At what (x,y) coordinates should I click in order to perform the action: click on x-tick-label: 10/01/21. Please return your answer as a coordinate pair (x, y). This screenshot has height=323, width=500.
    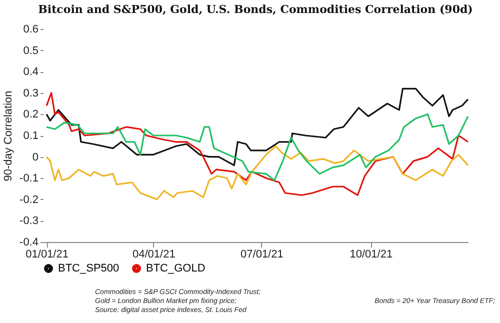
    Looking at the image, I should click on (371, 254).